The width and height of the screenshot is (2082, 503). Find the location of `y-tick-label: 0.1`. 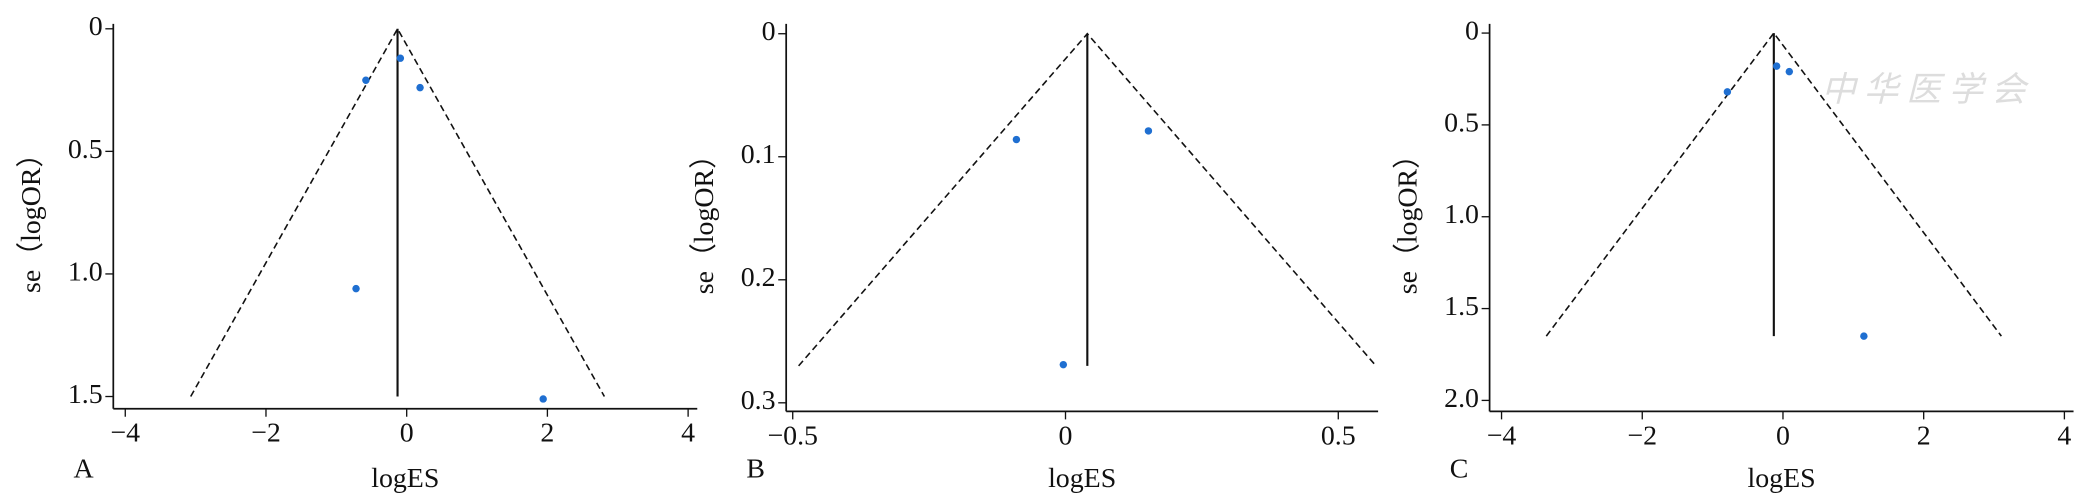

y-tick-label: 0.1 is located at coordinates (758, 154).